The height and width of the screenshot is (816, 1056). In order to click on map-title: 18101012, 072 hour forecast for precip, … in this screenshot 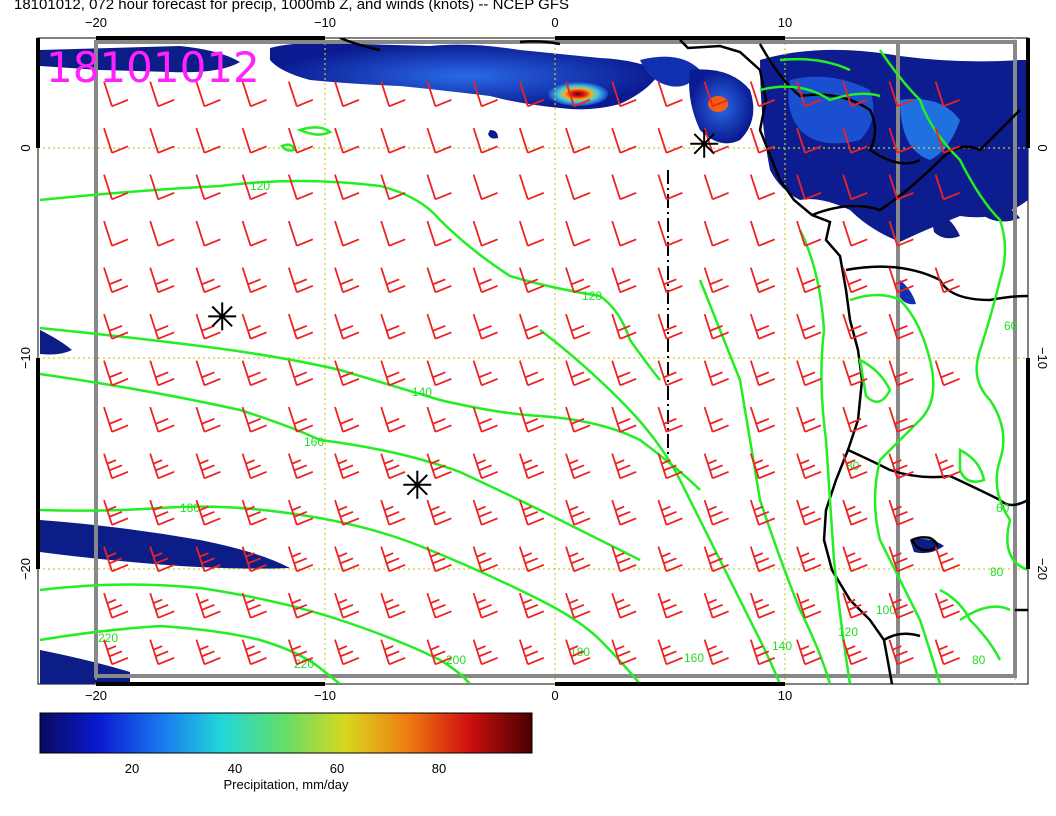, I will do `click(291, 6)`.